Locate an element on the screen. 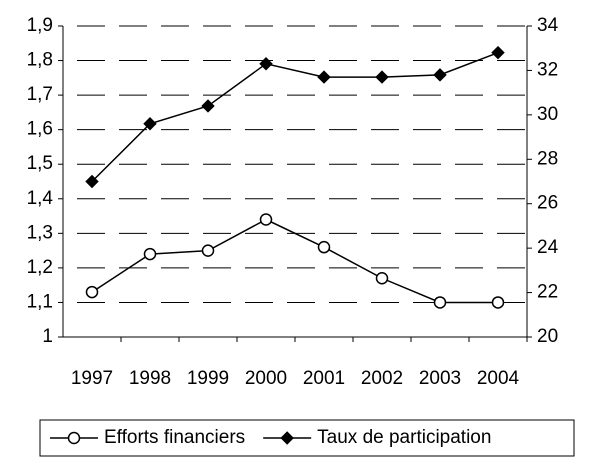 This screenshot has width=596, height=458. x-tick-label: 2002 is located at coordinates (382, 378).